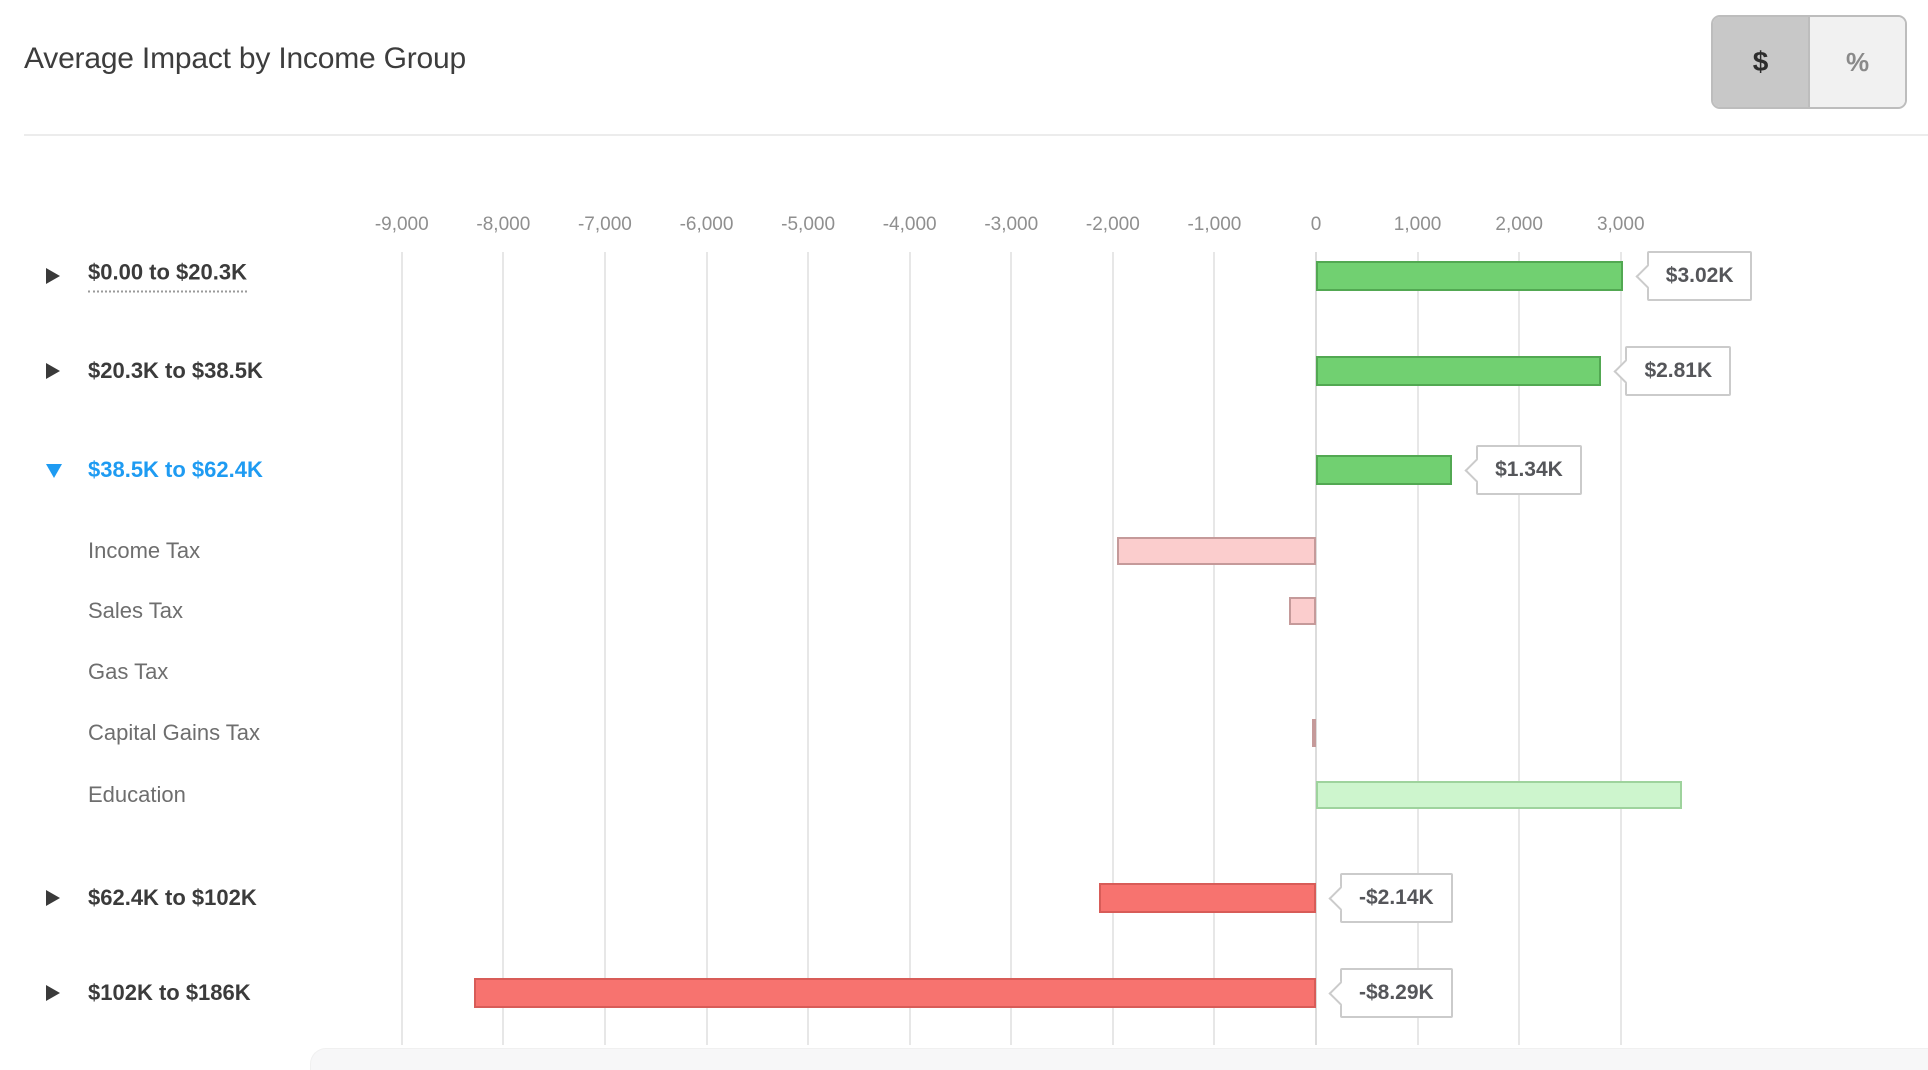 The height and width of the screenshot is (1070, 1928). Describe the element at coordinates (1316, 224) in the screenshot. I see `x-axis-tick-label: 0` at that location.